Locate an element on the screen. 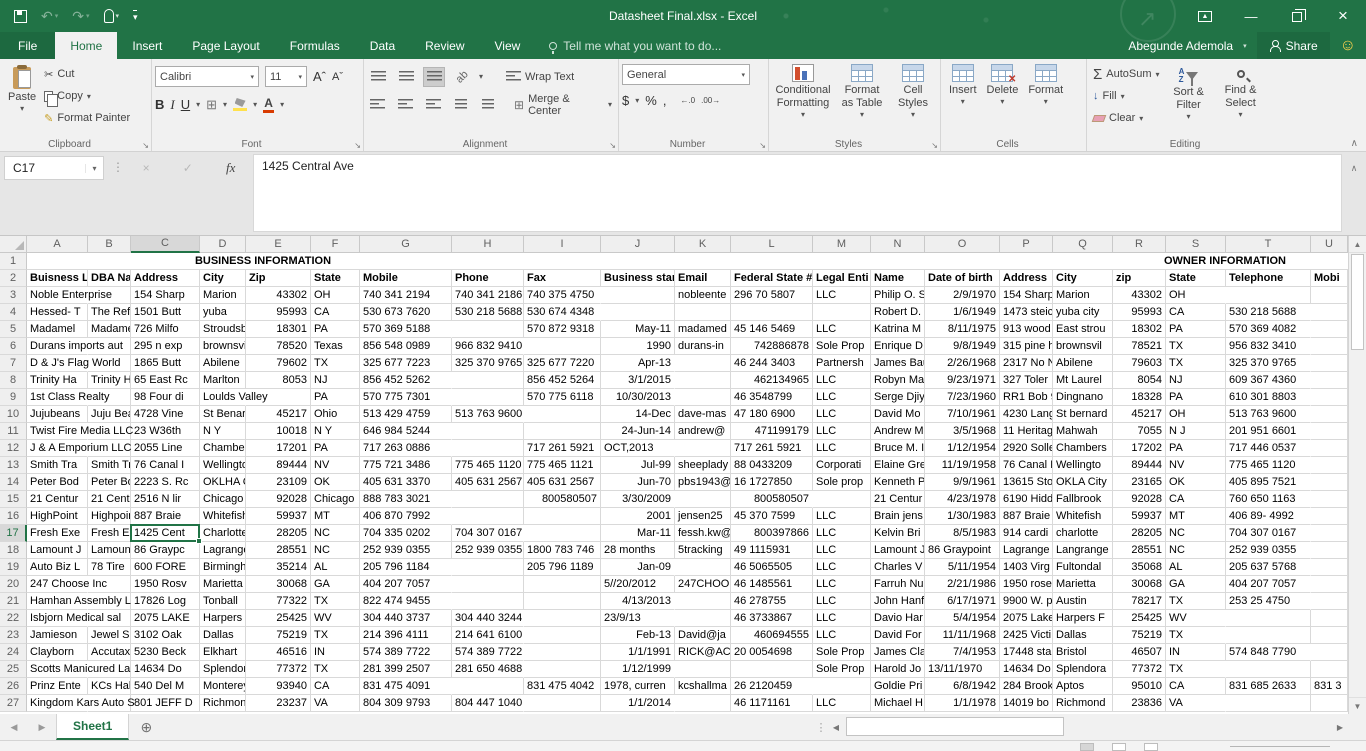  cell-H23: 214 641 6100 is located at coordinates (488, 635).